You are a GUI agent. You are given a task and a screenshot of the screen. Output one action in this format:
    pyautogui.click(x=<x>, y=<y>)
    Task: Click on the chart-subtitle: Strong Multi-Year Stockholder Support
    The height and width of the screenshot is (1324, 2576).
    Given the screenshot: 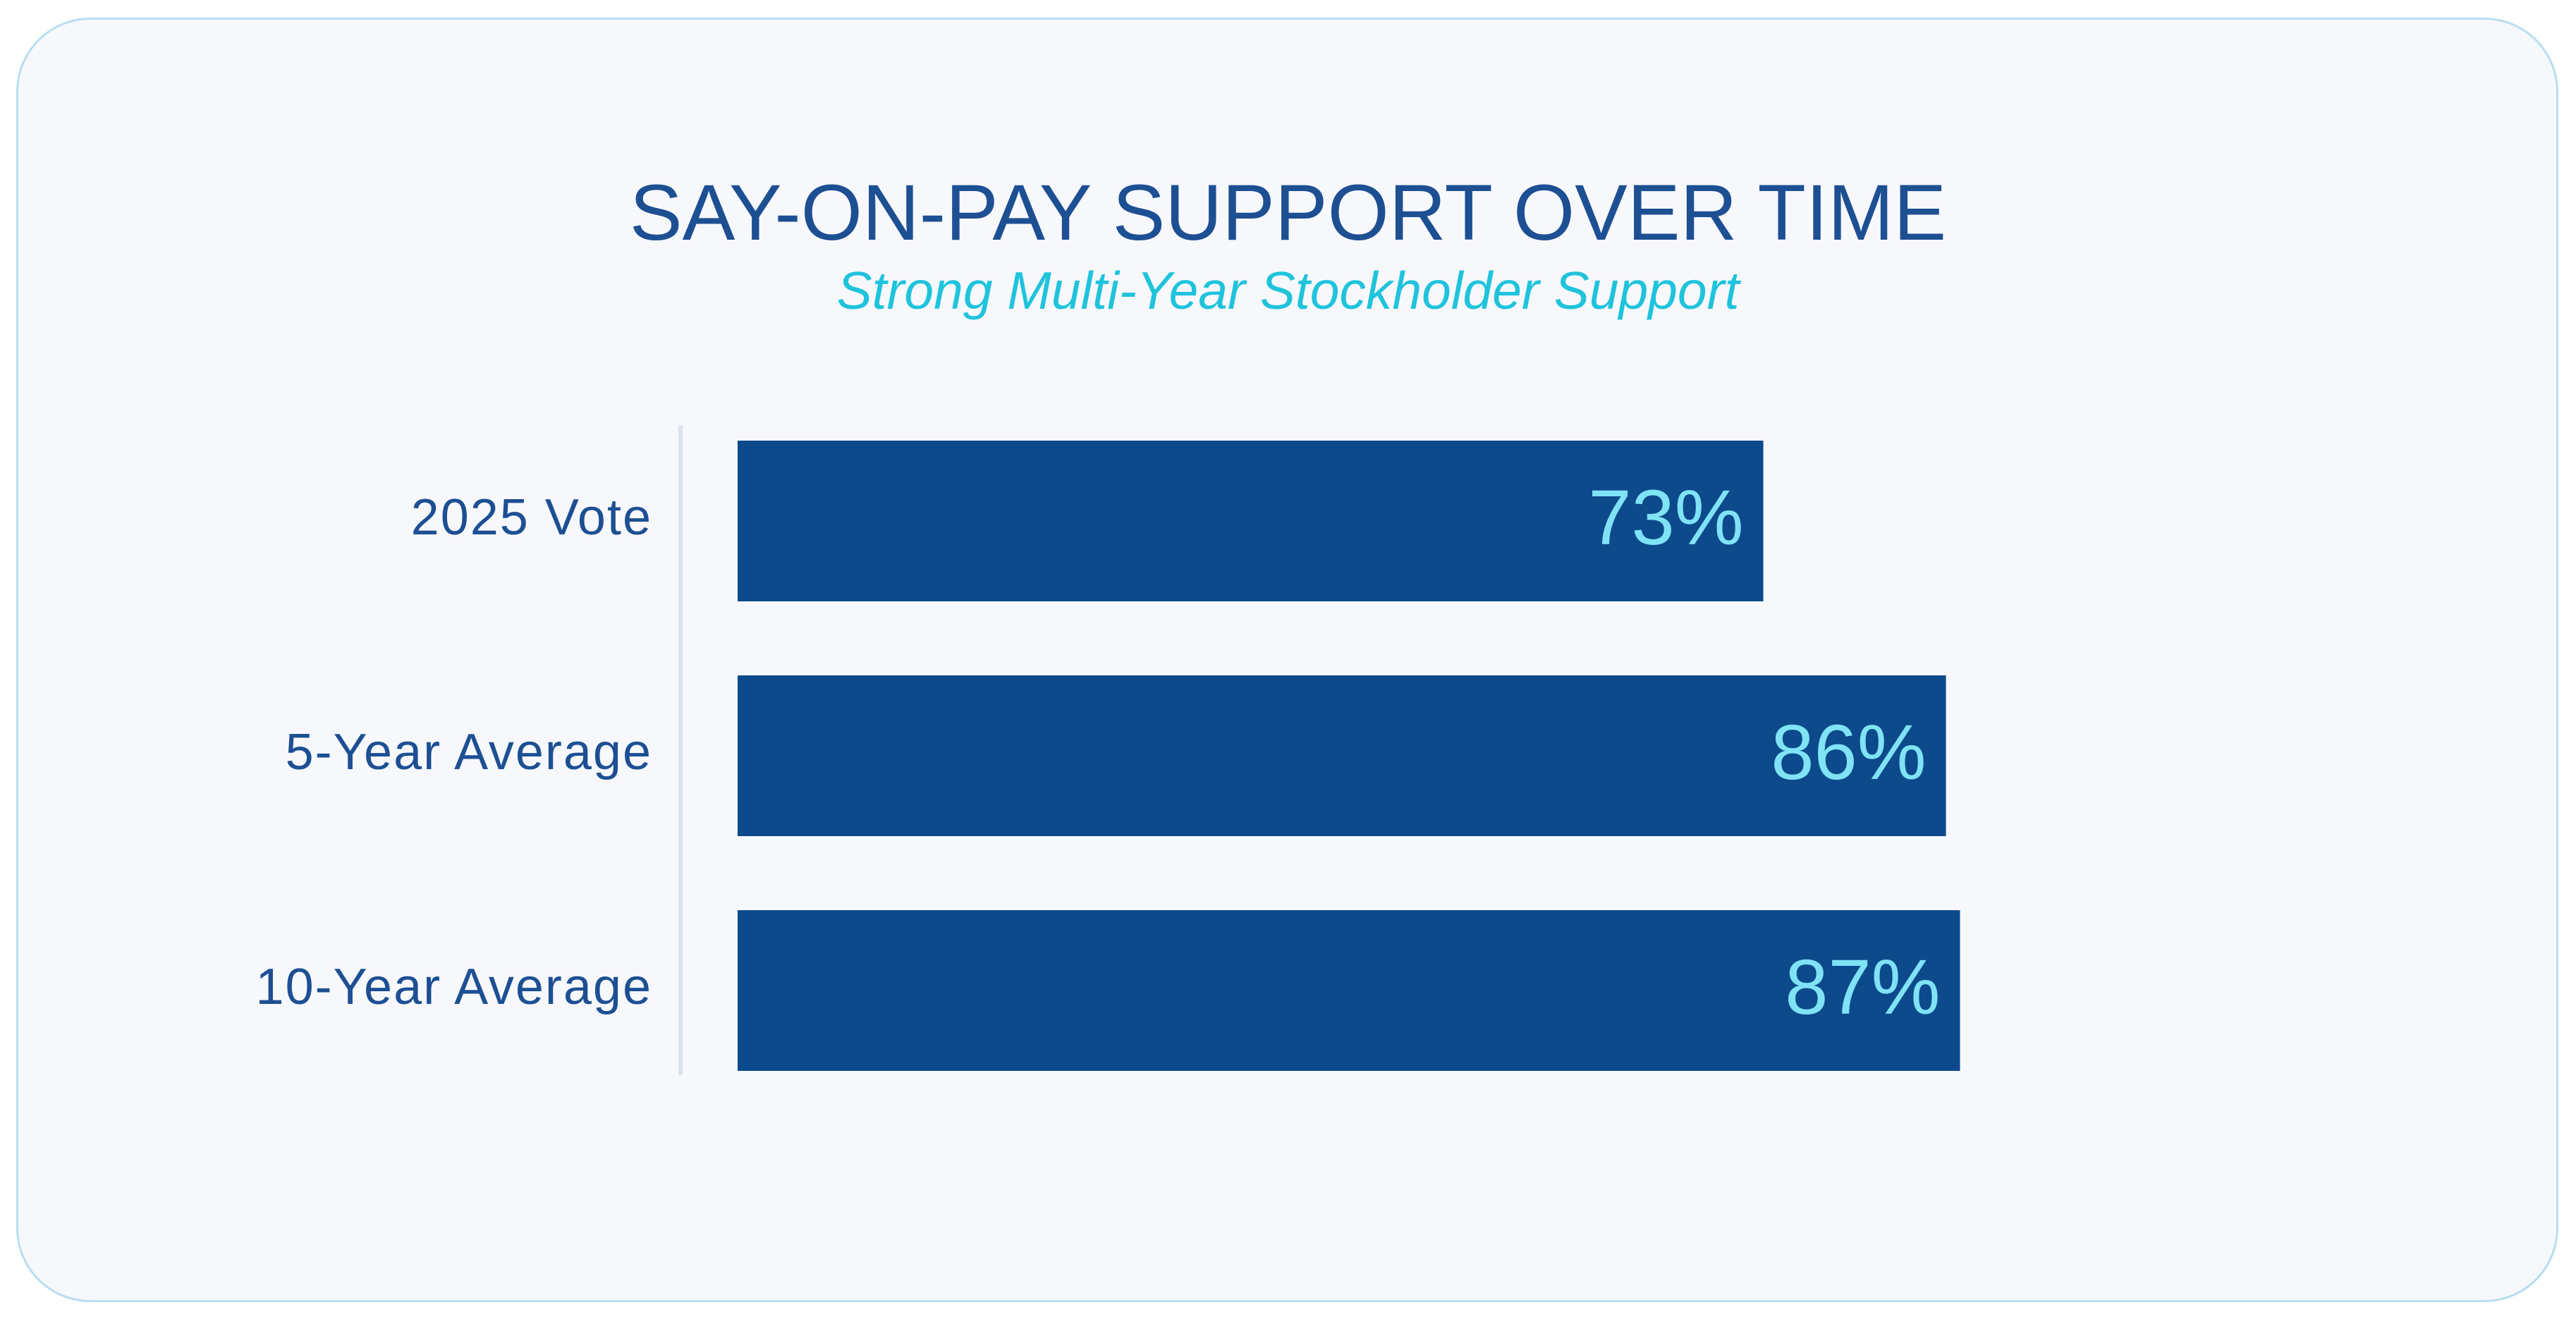 What is the action you would take?
    pyautogui.click(x=1288, y=290)
    